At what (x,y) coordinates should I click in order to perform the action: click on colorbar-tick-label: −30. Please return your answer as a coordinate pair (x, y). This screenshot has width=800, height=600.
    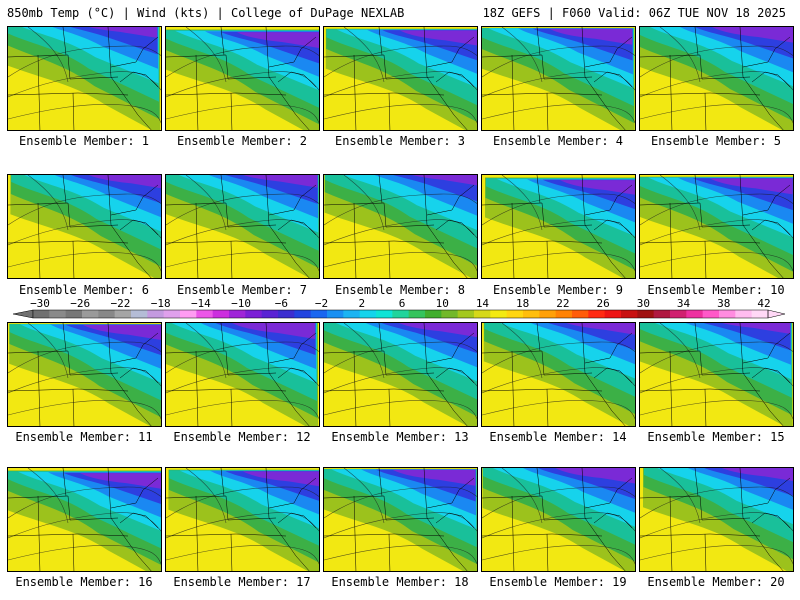
    Looking at the image, I should click on (40, 303).